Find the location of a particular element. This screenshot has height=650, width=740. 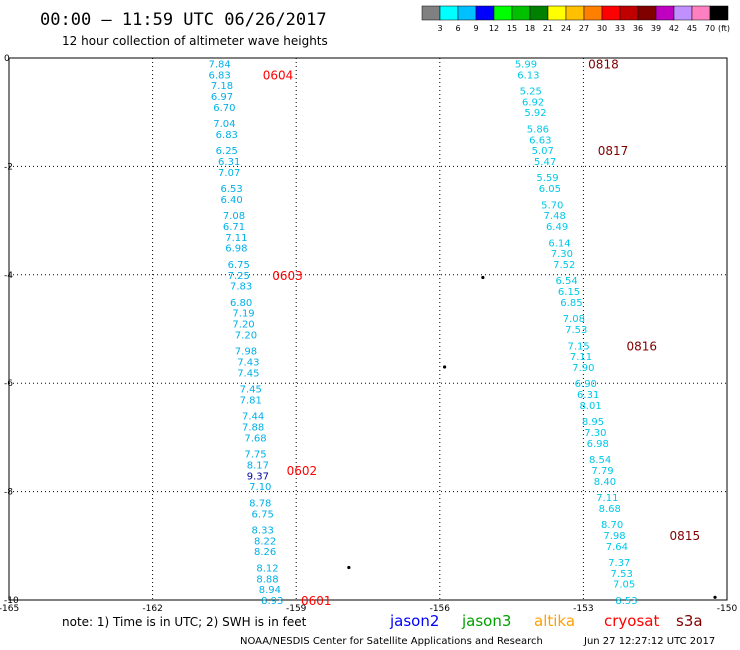

swh-point-label: 8.95 is located at coordinates (593, 422).